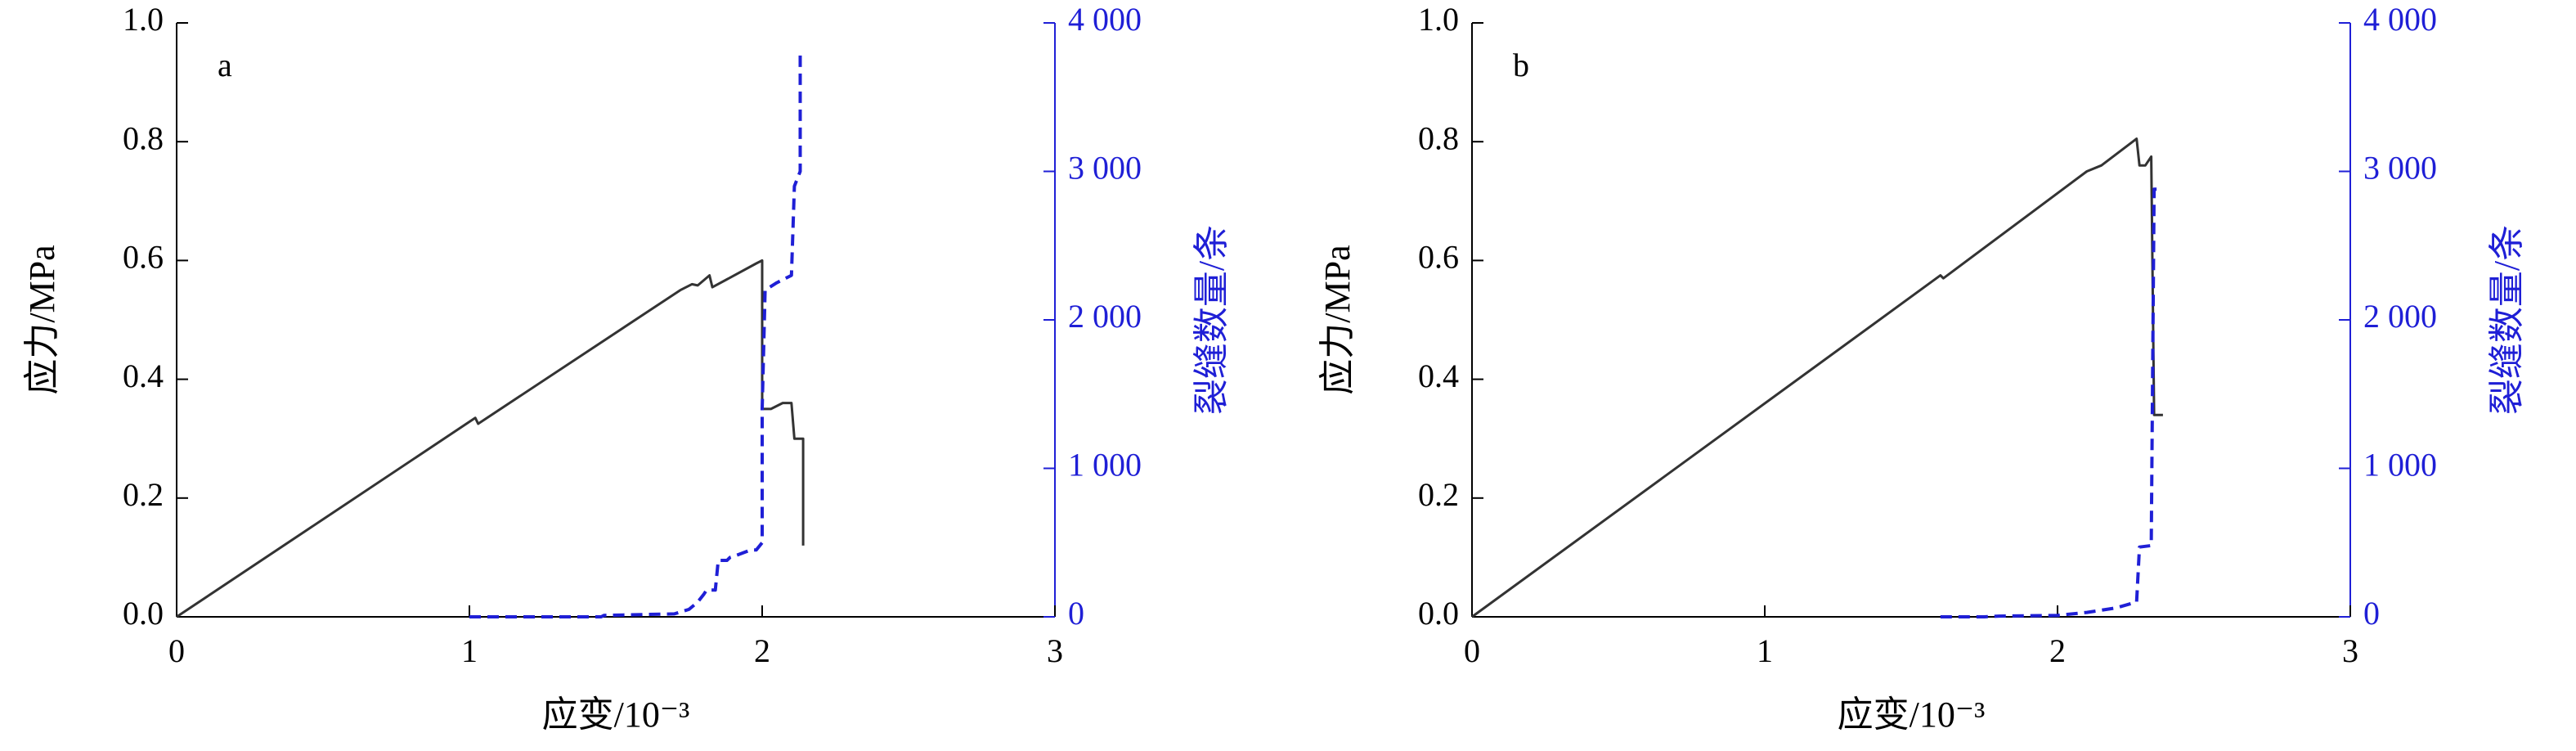 The width and height of the screenshot is (2576, 751). I want to click on panel-label: b, so click(1521, 65).